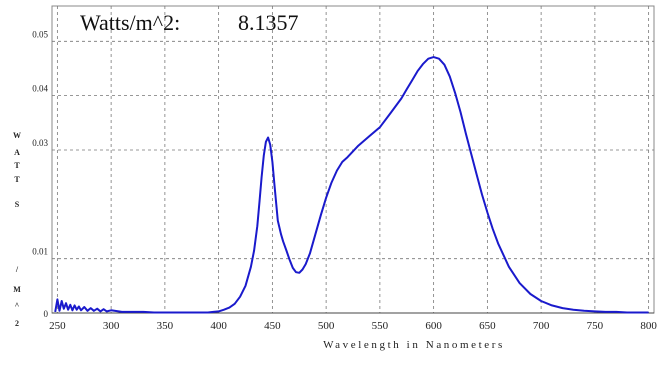 The height and width of the screenshot is (370, 667). What do you see at coordinates (111, 326) in the screenshot?
I see `x-tick-label: 300` at bounding box center [111, 326].